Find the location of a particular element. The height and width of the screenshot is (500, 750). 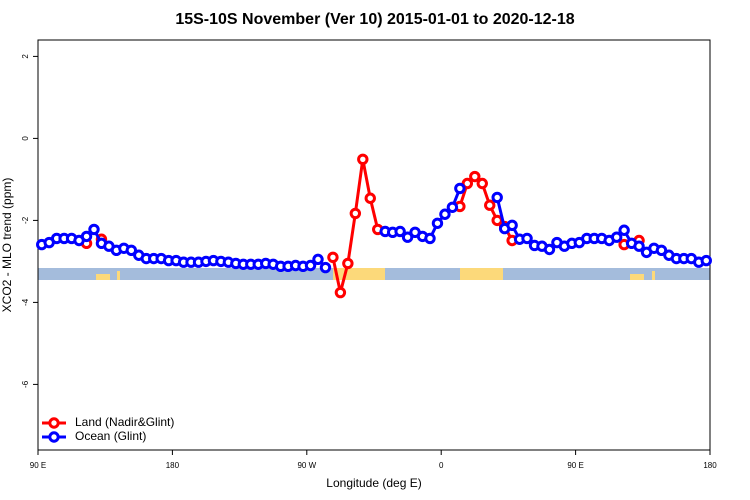

y-tick-label: -4 is located at coordinates (25, 302).